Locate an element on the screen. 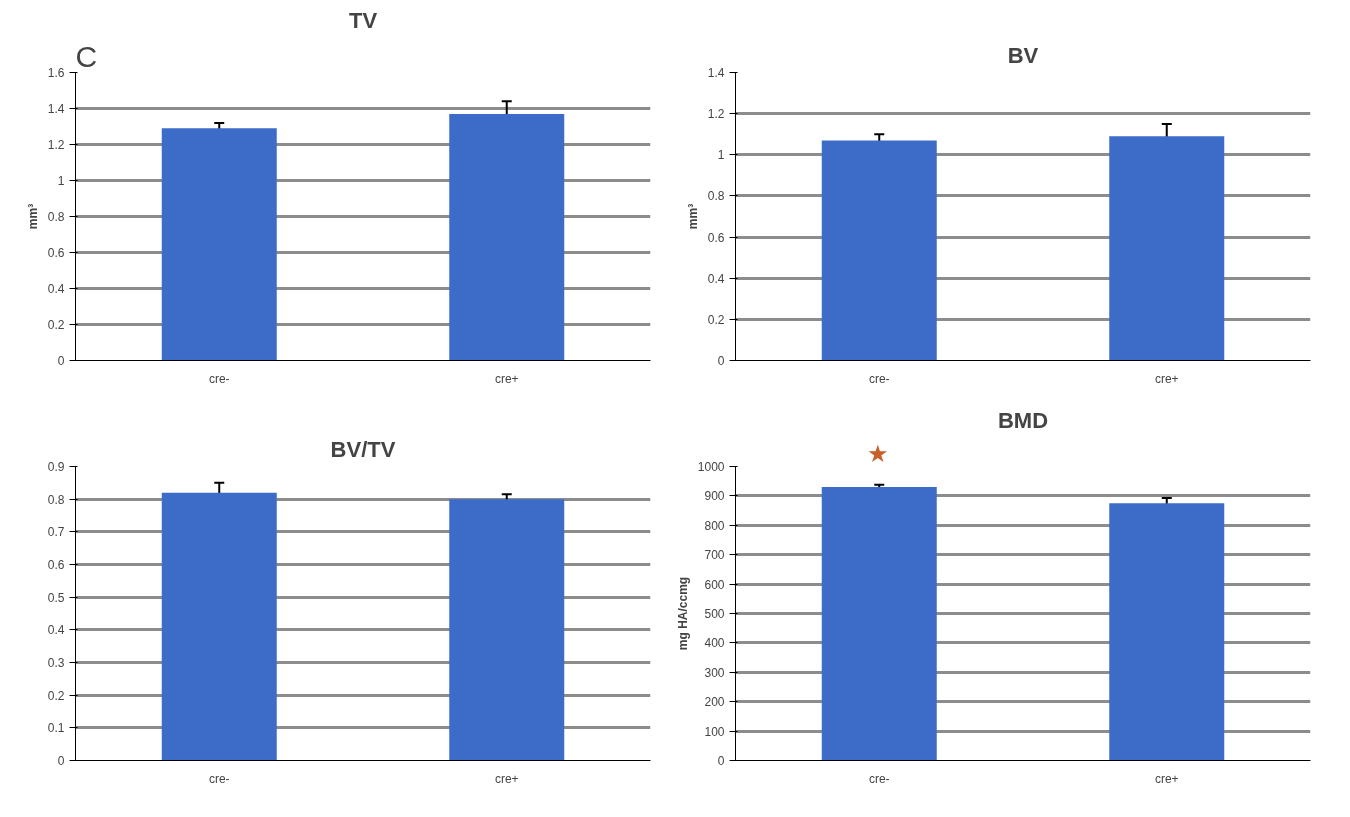 The width and height of the screenshot is (1350, 817). y-tick-label: 700 is located at coordinates (714, 555).